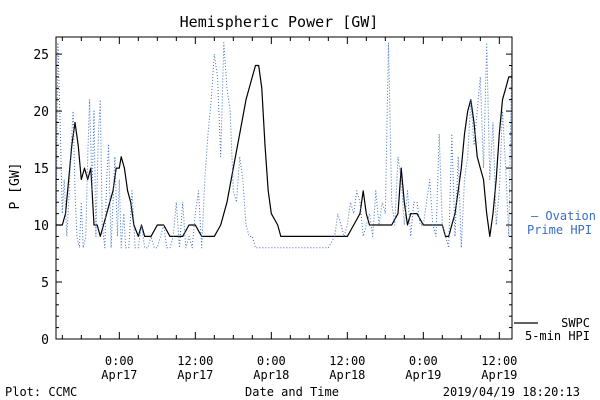 The image size is (600, 400). I want to click on plot-timestamp: 2019/04/19 18:20:13, so click(511, 392).